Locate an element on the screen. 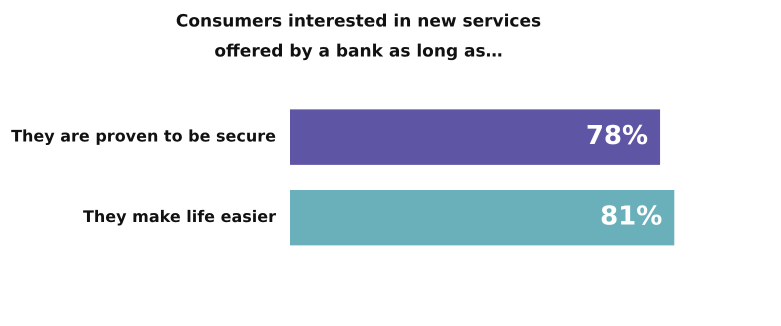 Image resolution: width=781 pixels, height=326 pixels. y-tick-label: They are proven to be secure is located at coordinates (143, 136).